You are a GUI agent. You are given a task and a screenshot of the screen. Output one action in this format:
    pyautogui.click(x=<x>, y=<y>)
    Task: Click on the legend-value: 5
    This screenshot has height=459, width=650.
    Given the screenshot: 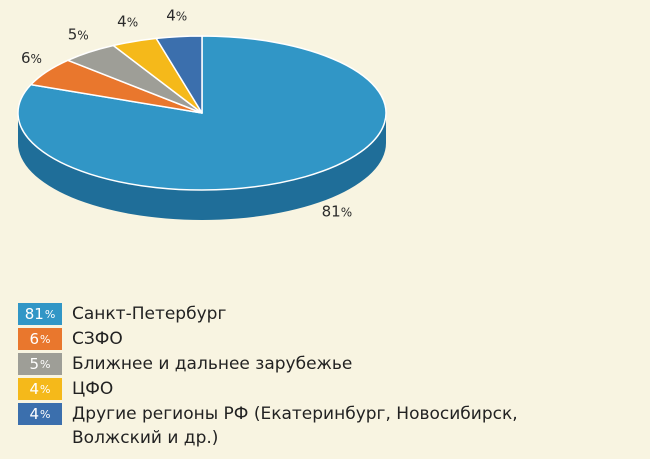 What is the action you would take?
    pyautogui.click(x=34, y=364)
    